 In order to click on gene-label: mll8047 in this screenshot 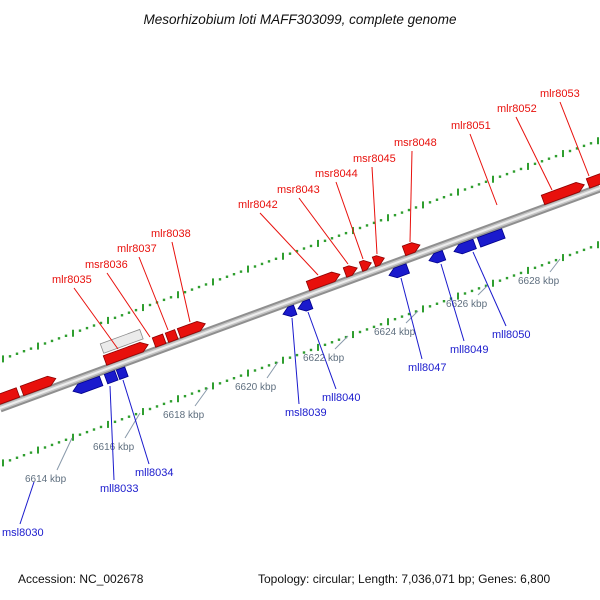, I will do `click(427, 368)`.